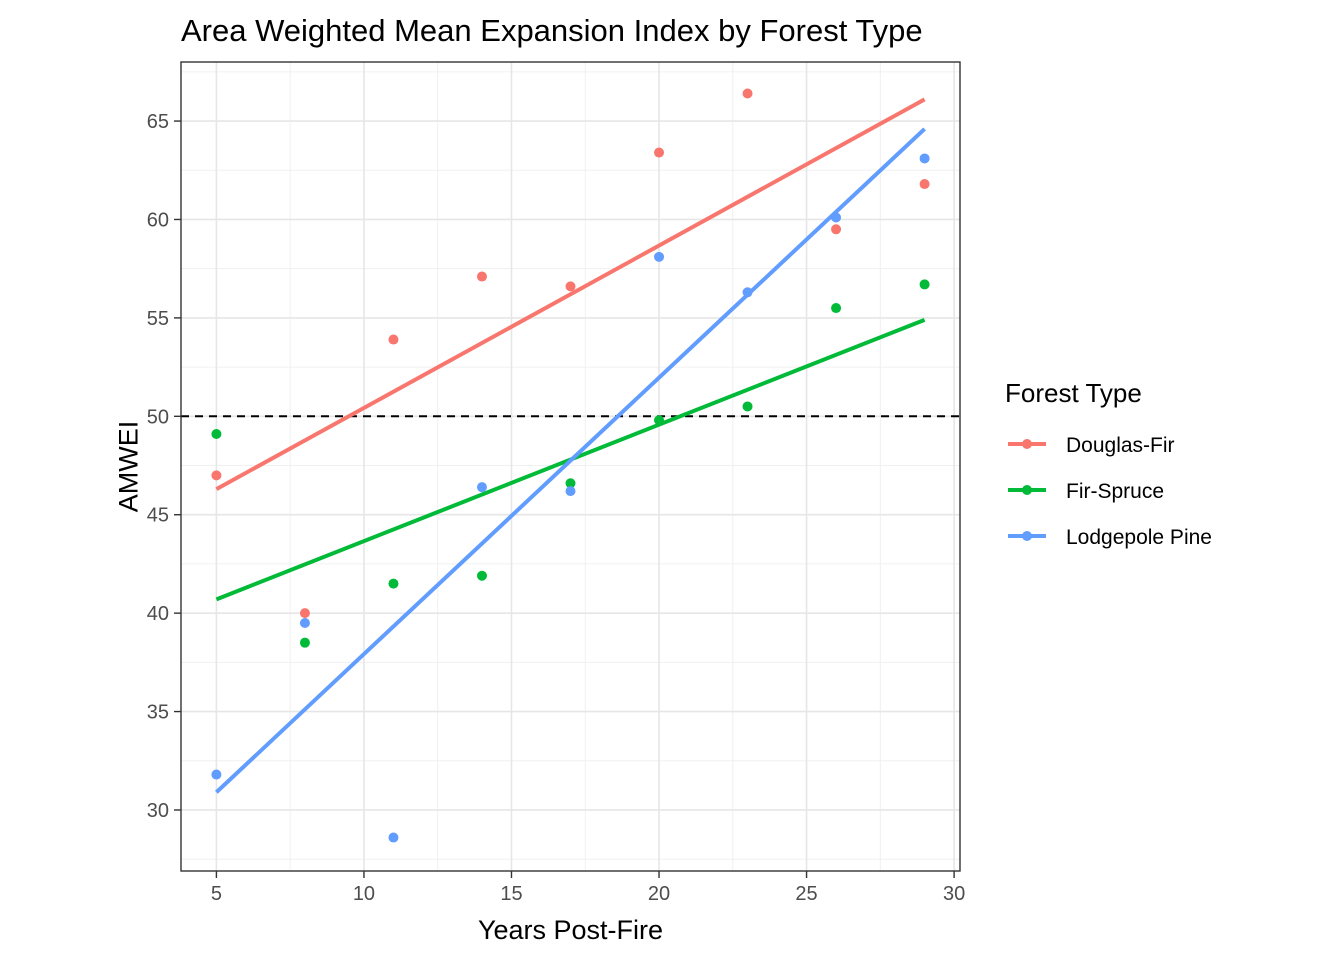  I want to click on x-tick-label: 10, so click(364, 894).